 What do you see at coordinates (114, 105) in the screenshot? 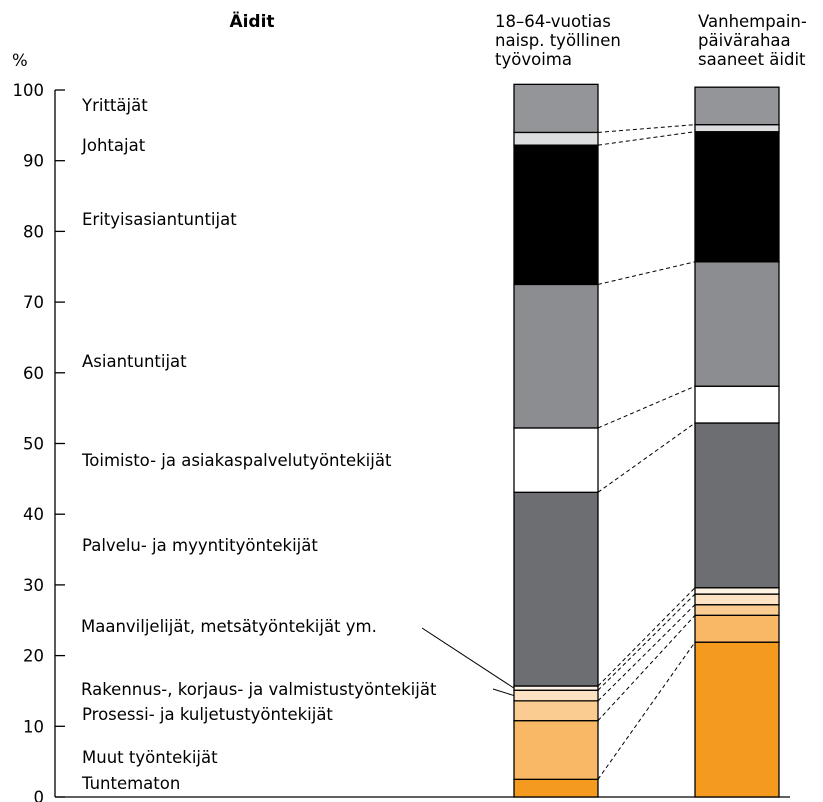
I see `segment-label: Yrittäjät` at bounding box center [114, 105].